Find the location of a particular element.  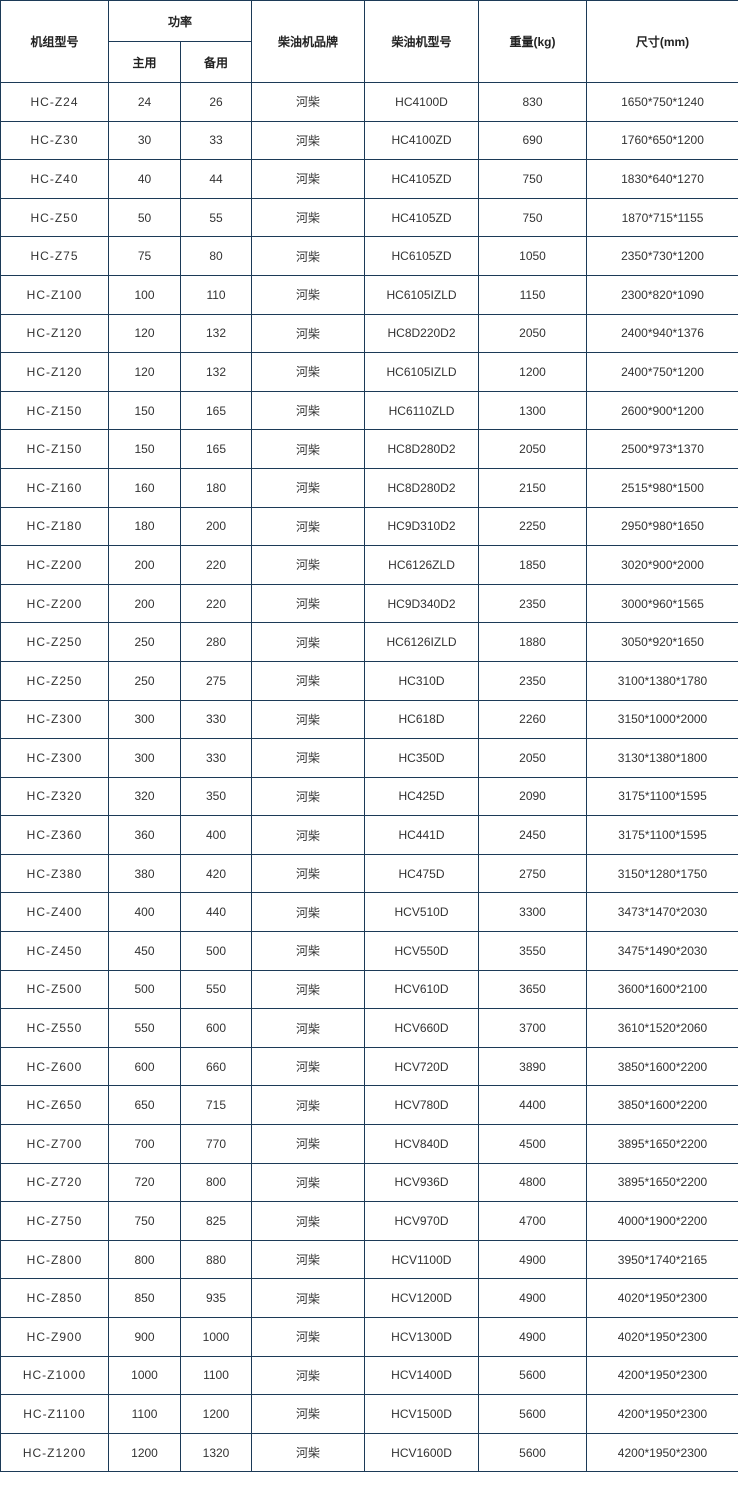

cell-standby-power: 330 is located at coordinates (216, 758).